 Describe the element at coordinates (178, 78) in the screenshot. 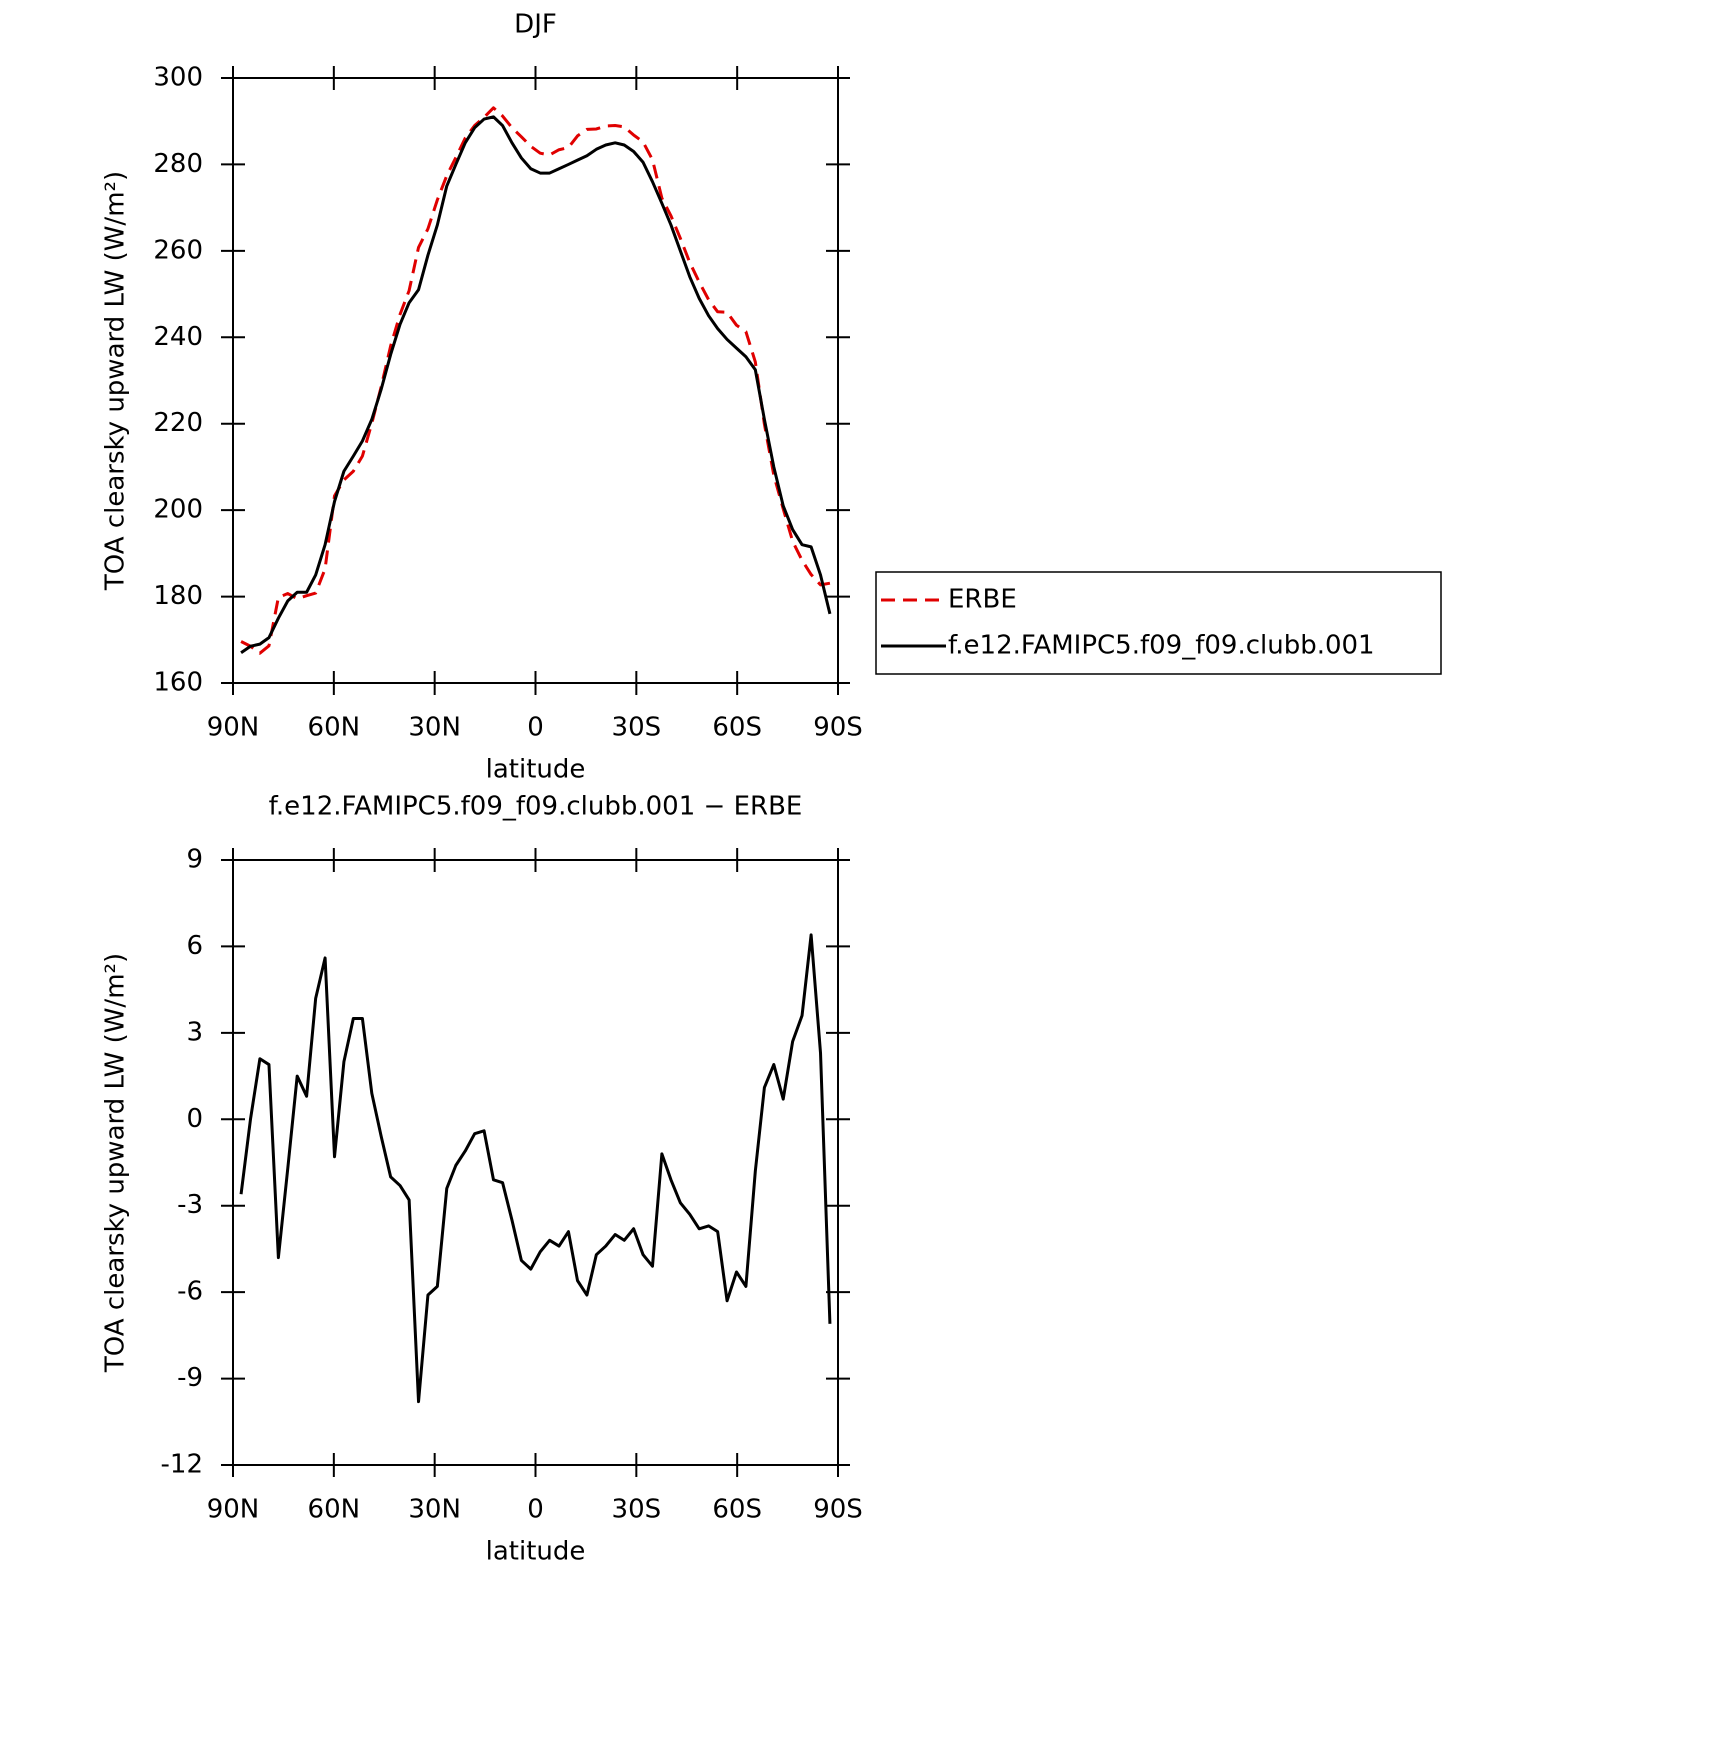

I see `y-tick-label: 300` at that location.